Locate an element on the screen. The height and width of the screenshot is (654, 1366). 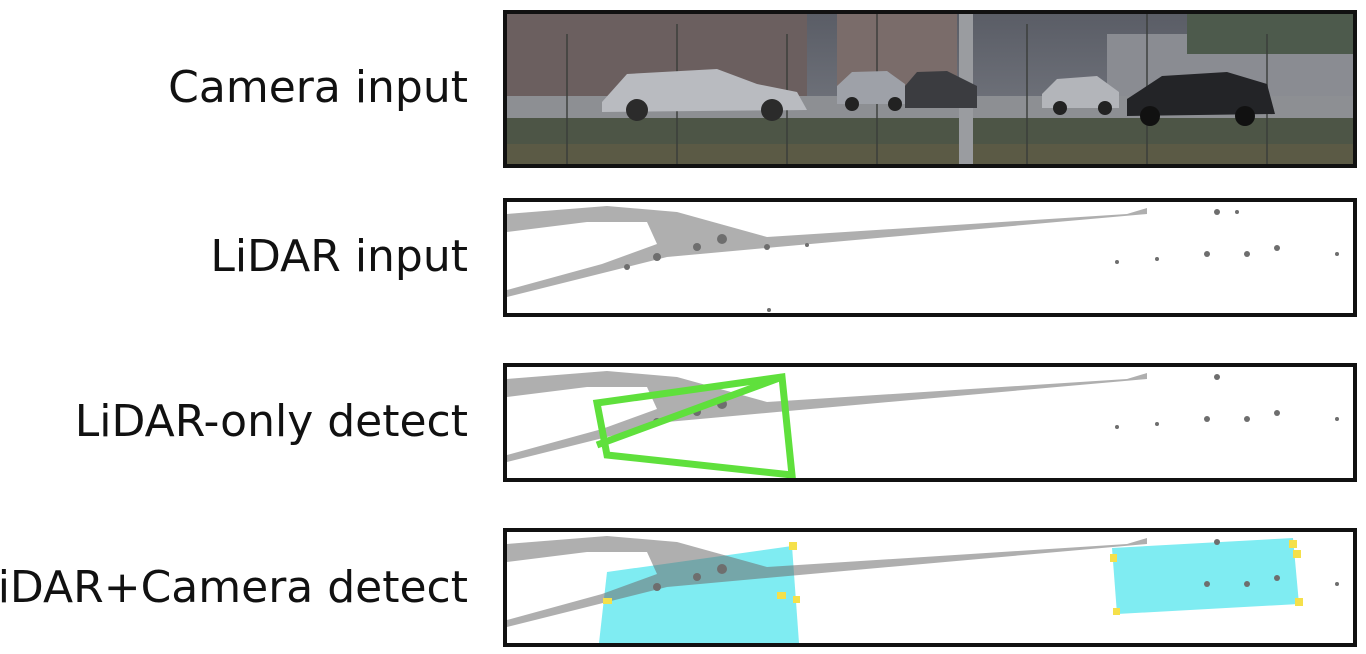
lidar-input-label: LiDAR input is located at coordinates (339, 256).